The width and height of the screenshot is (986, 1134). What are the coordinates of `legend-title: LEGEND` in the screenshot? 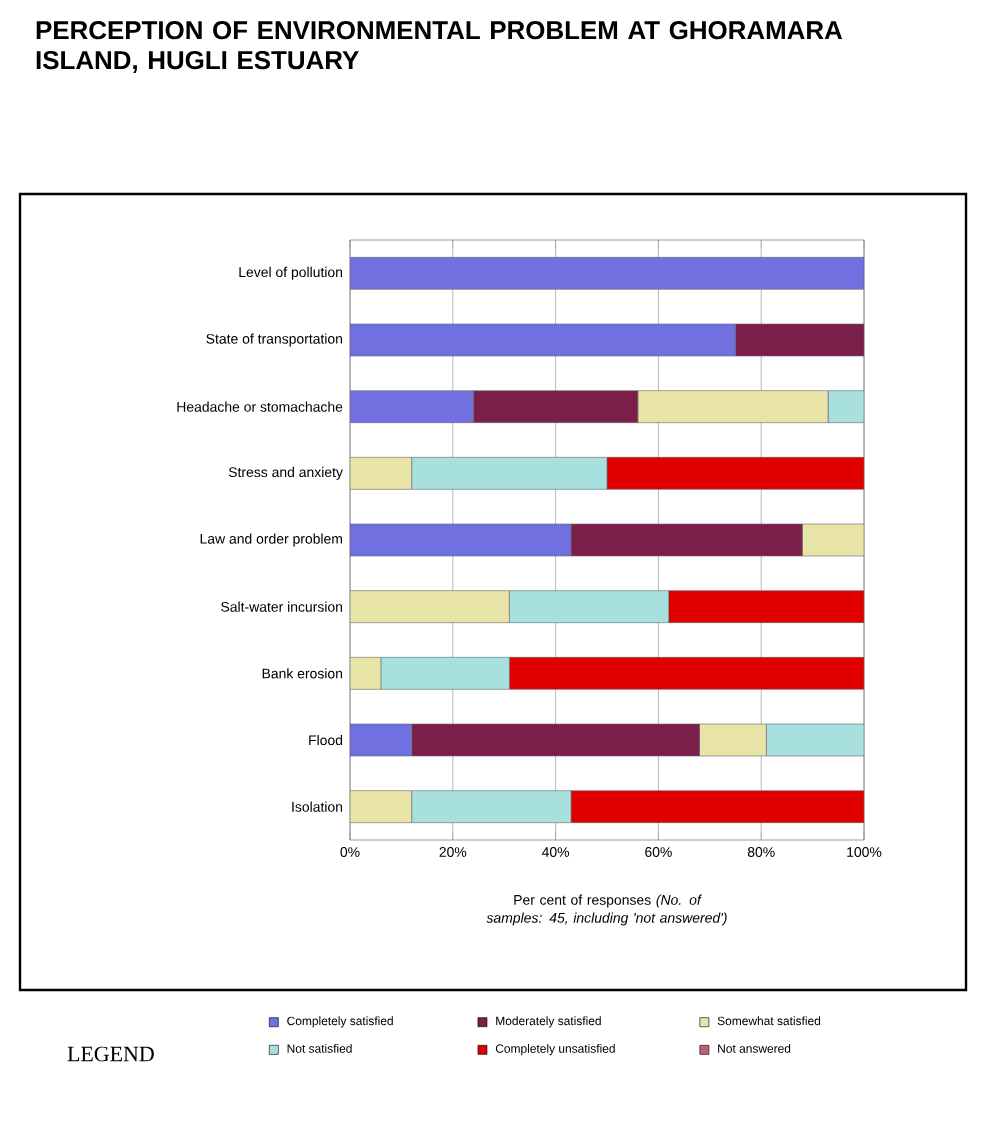 It's located at (110, 1054).